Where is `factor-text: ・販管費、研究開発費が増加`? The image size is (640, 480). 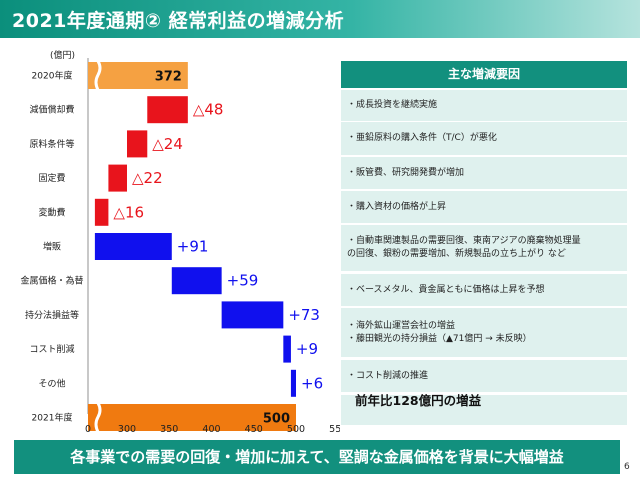
factor-text: ・販管費、研究開発費が増加 is located at coordinates (405, 173).